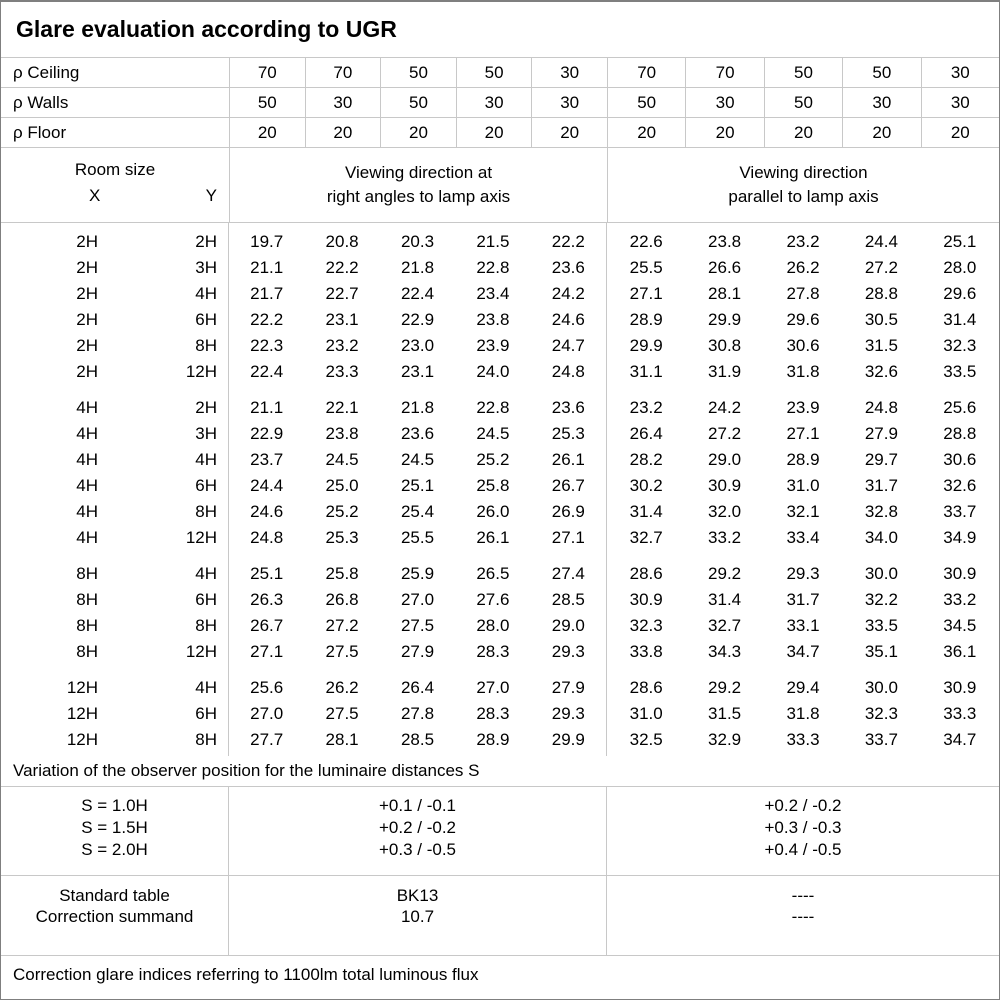 This screenshot has height=1000, width=1000. I want to click on ugr-value-cell: 27.2, so click(725, 433).